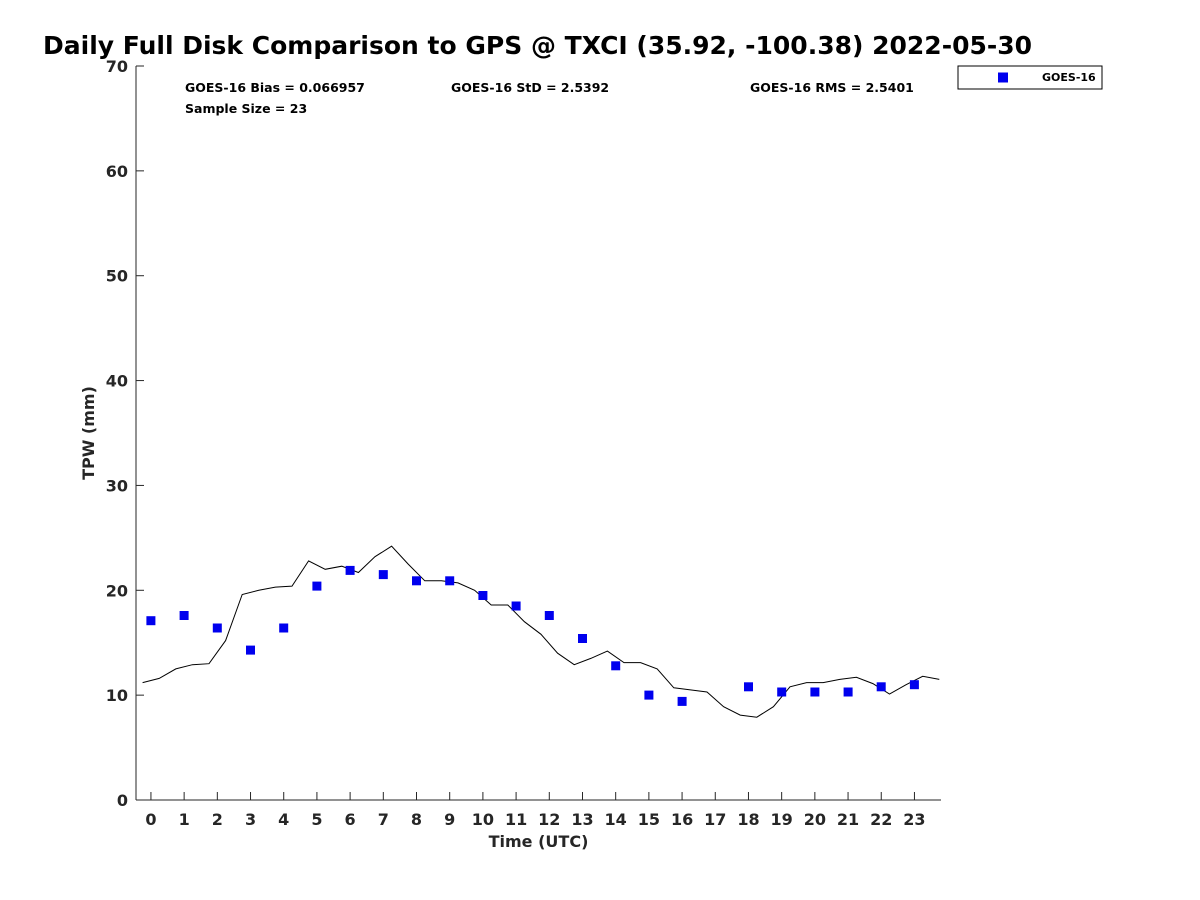  I want to click on y-tick-label: 60, so click(117, 171).